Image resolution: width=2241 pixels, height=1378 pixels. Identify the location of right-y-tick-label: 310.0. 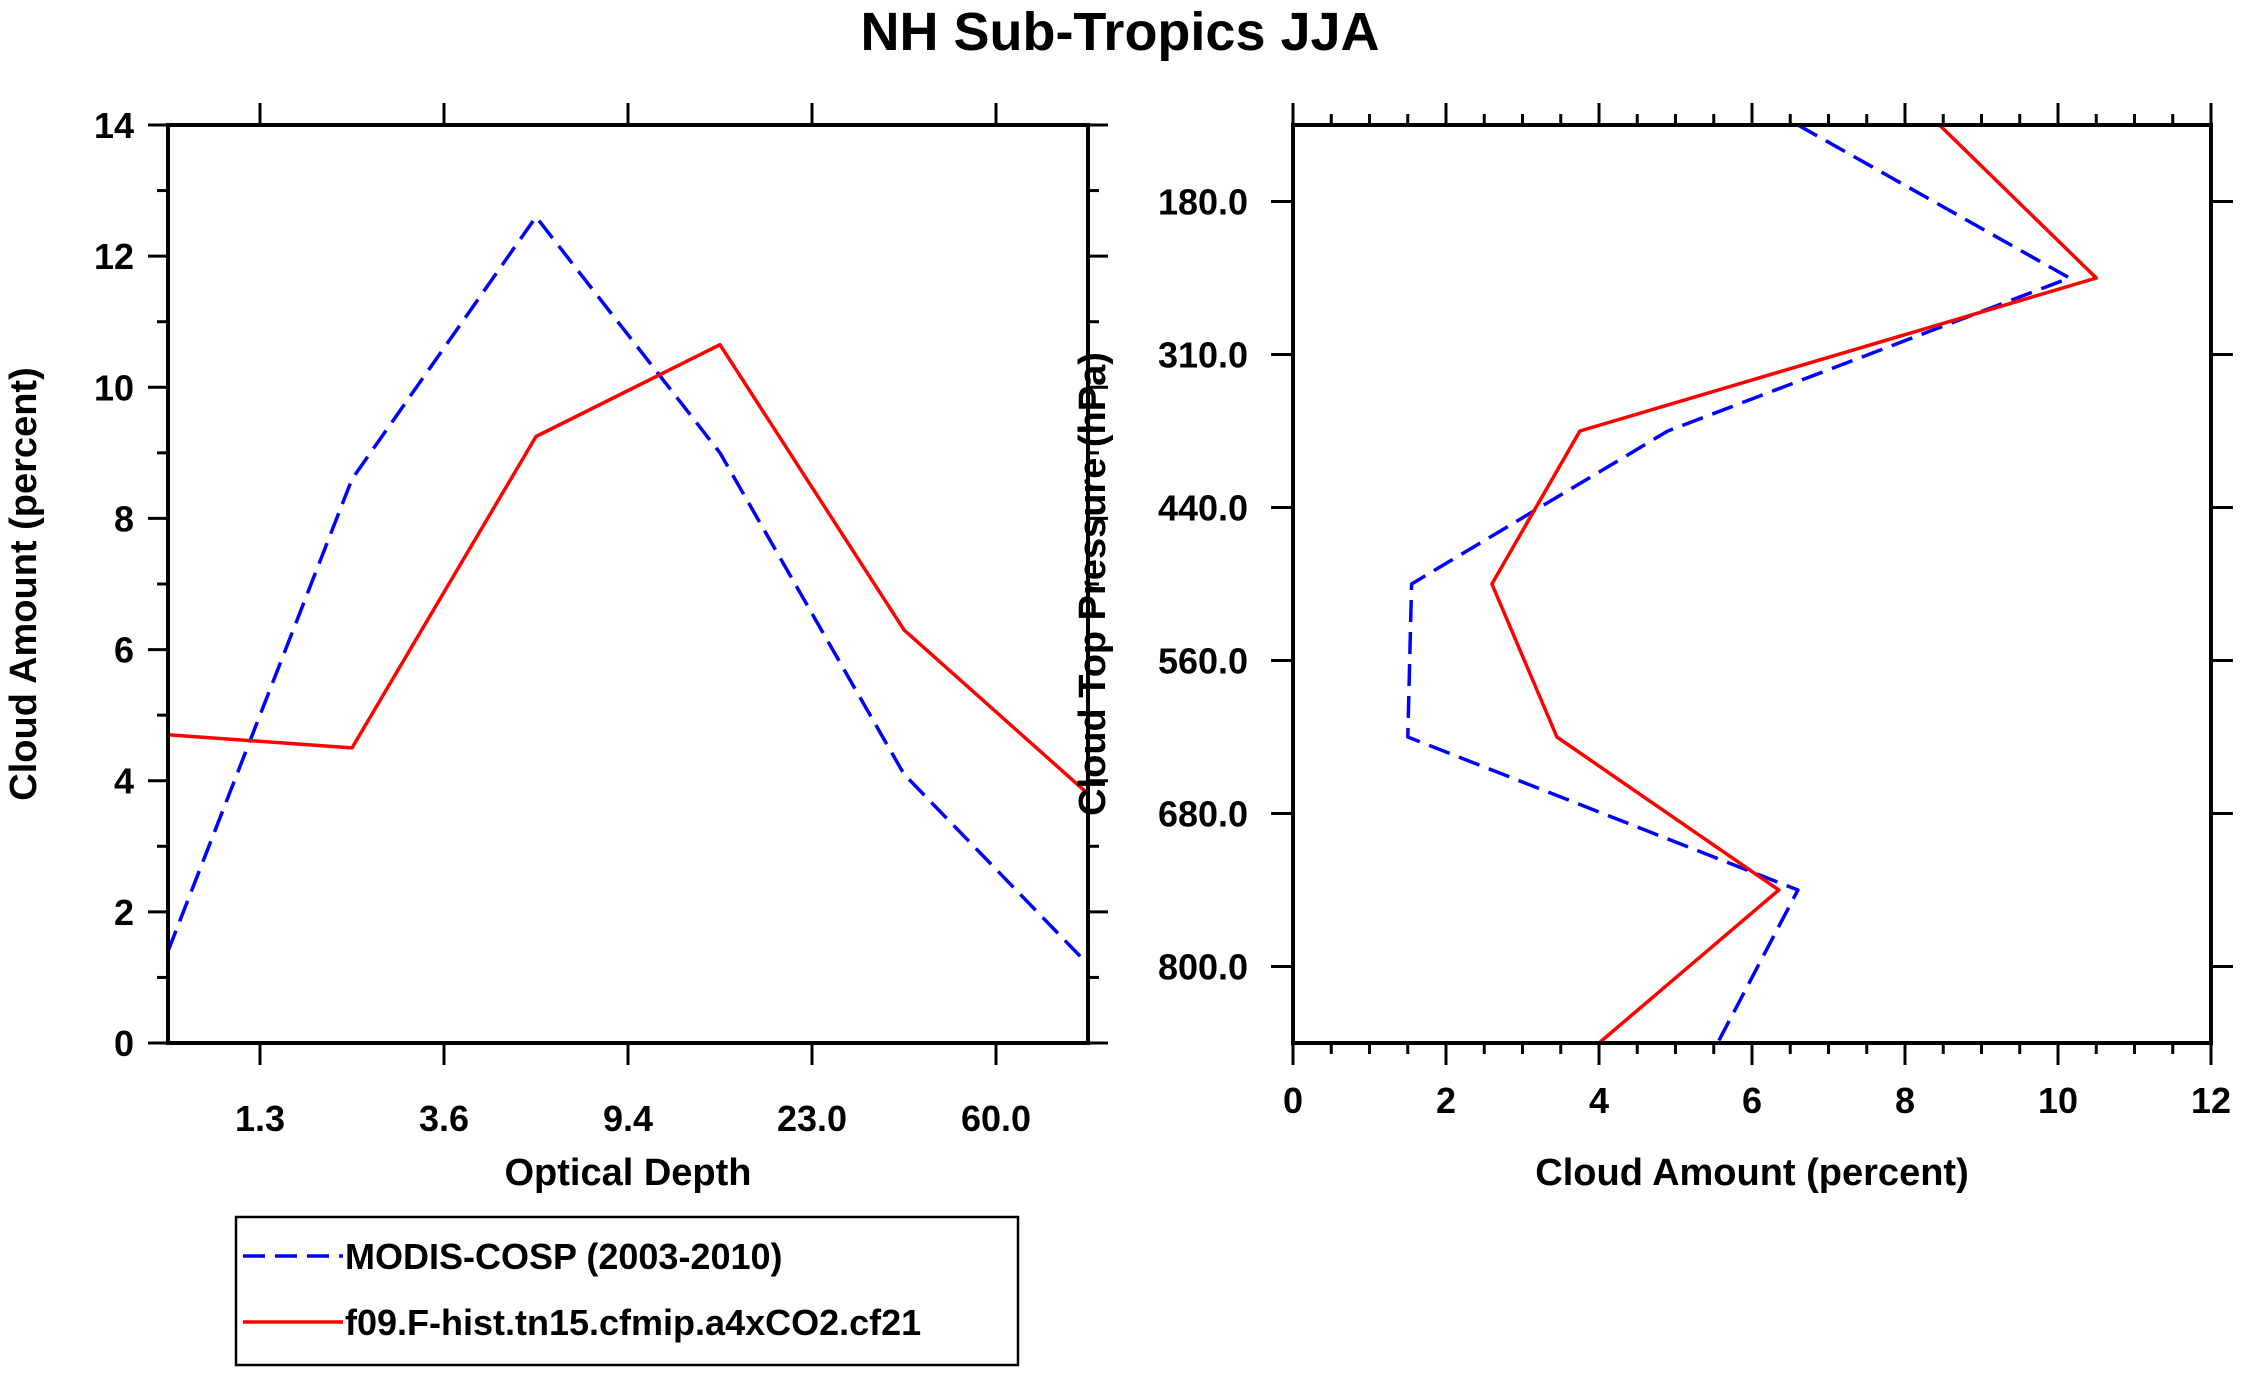
(1203, 355).